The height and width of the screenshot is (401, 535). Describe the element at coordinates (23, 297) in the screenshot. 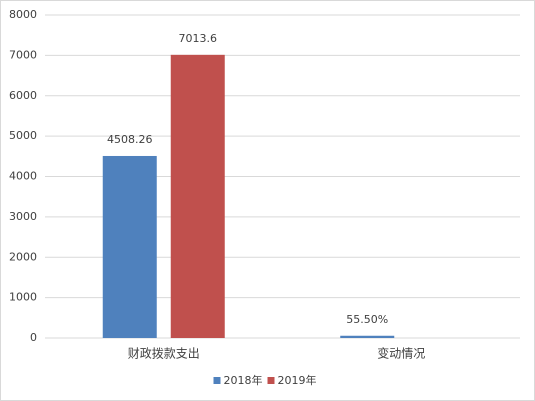

I see `y-tick-label: 1000` at that location.